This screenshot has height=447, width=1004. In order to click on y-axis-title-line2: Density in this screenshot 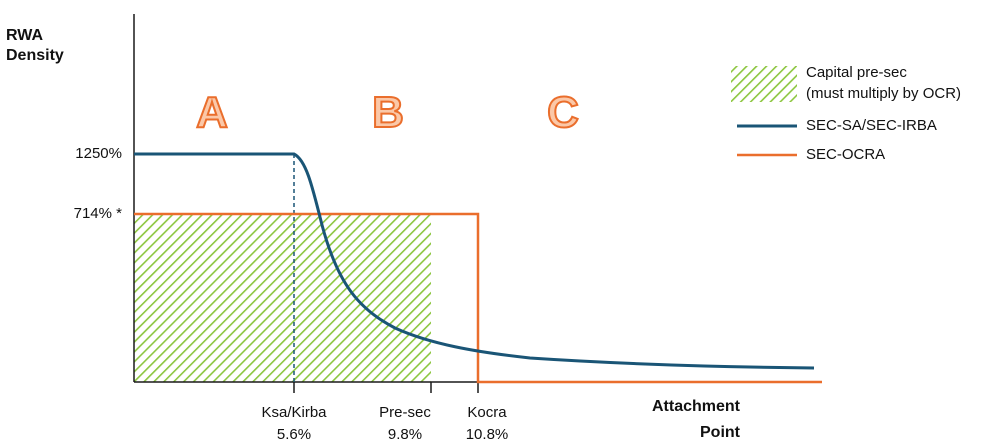, I will do `click(35, 55)`.